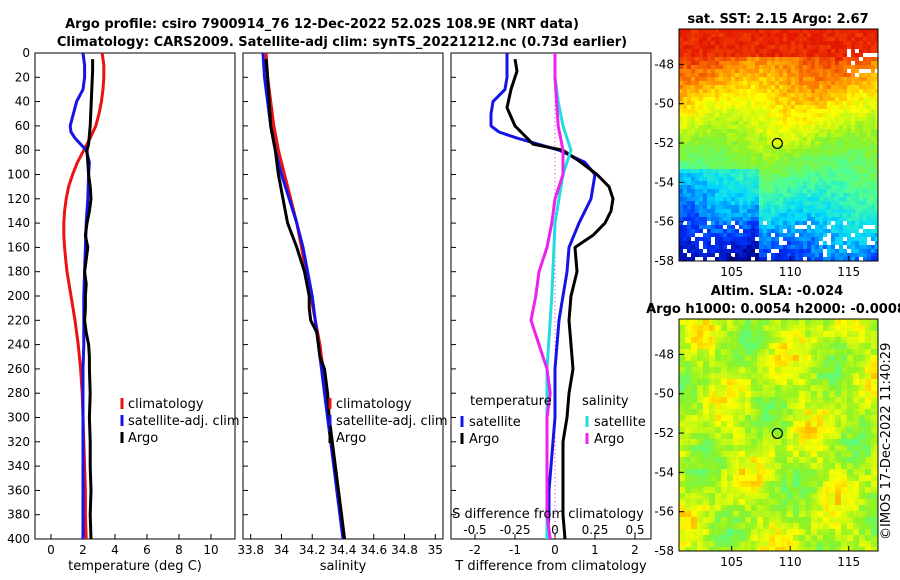 The image size is (900, 580). What do you see at coordinates (475, 550) in the screenshot?
I see `difference-xtick-label: -2` at bounding box center [475, 550].